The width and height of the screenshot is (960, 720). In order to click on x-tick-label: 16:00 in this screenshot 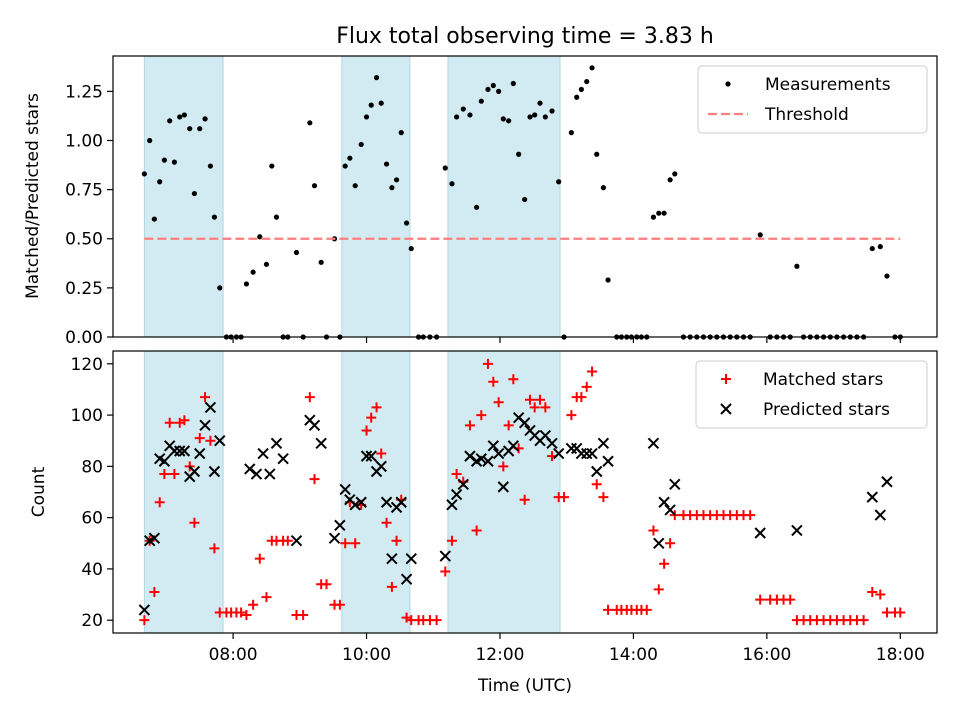, I will do `click(766, 655)`.